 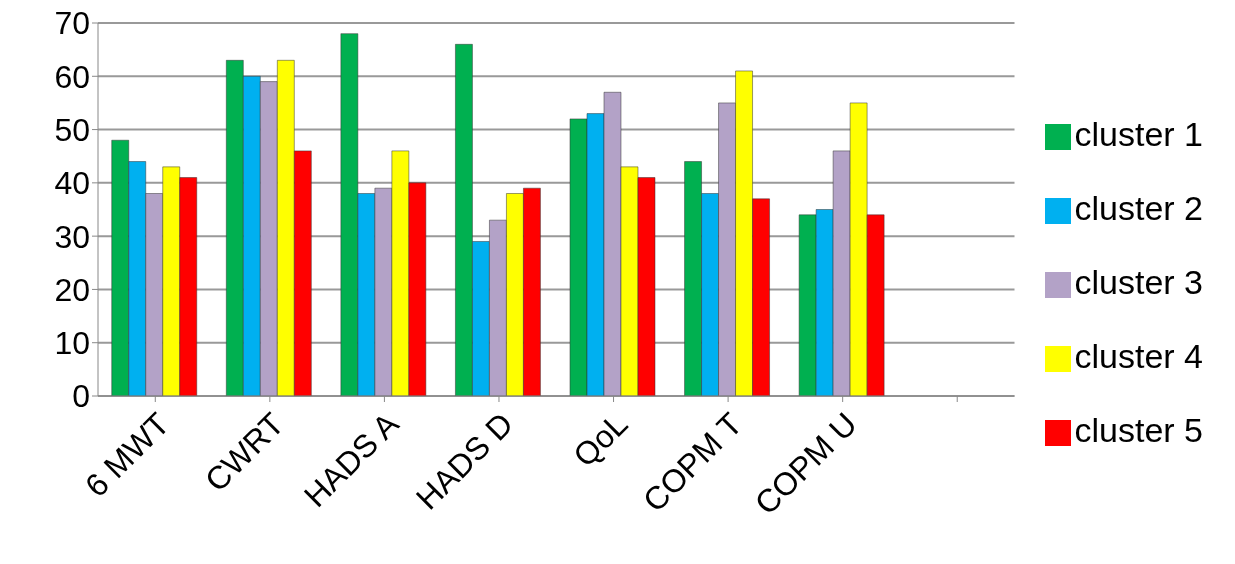 What do you see at coordinates (600, 439) in the screenshot?
I see `x-tick-label: QoL` at bounding box center [600, 439].